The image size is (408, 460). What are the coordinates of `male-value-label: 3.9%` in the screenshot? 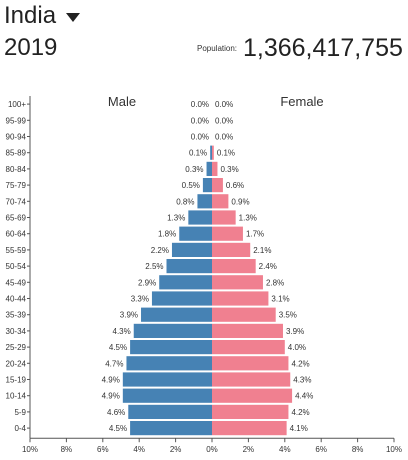 It's located at (129, 315).